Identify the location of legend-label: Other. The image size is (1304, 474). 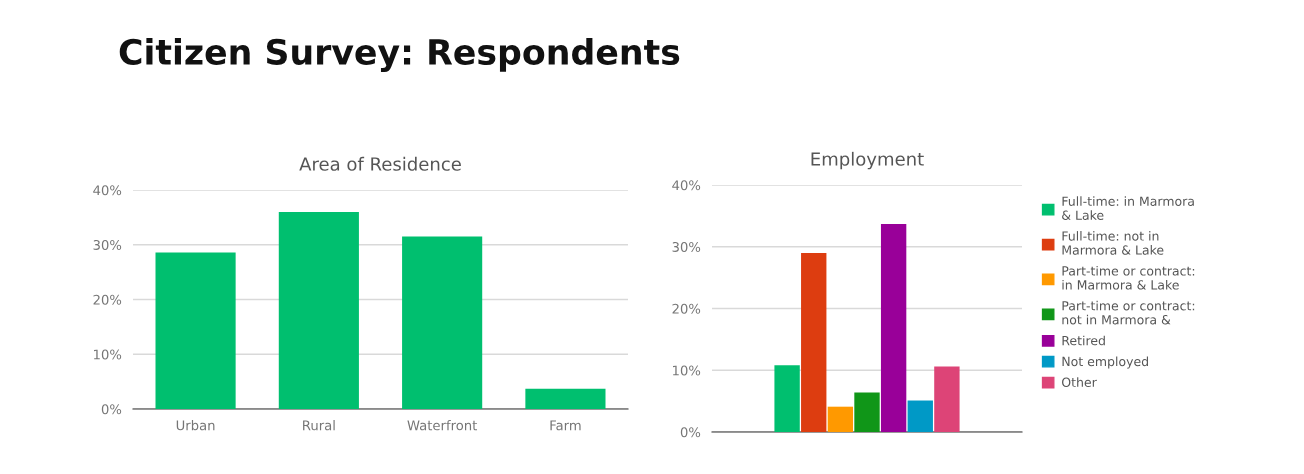
(1079, 382).